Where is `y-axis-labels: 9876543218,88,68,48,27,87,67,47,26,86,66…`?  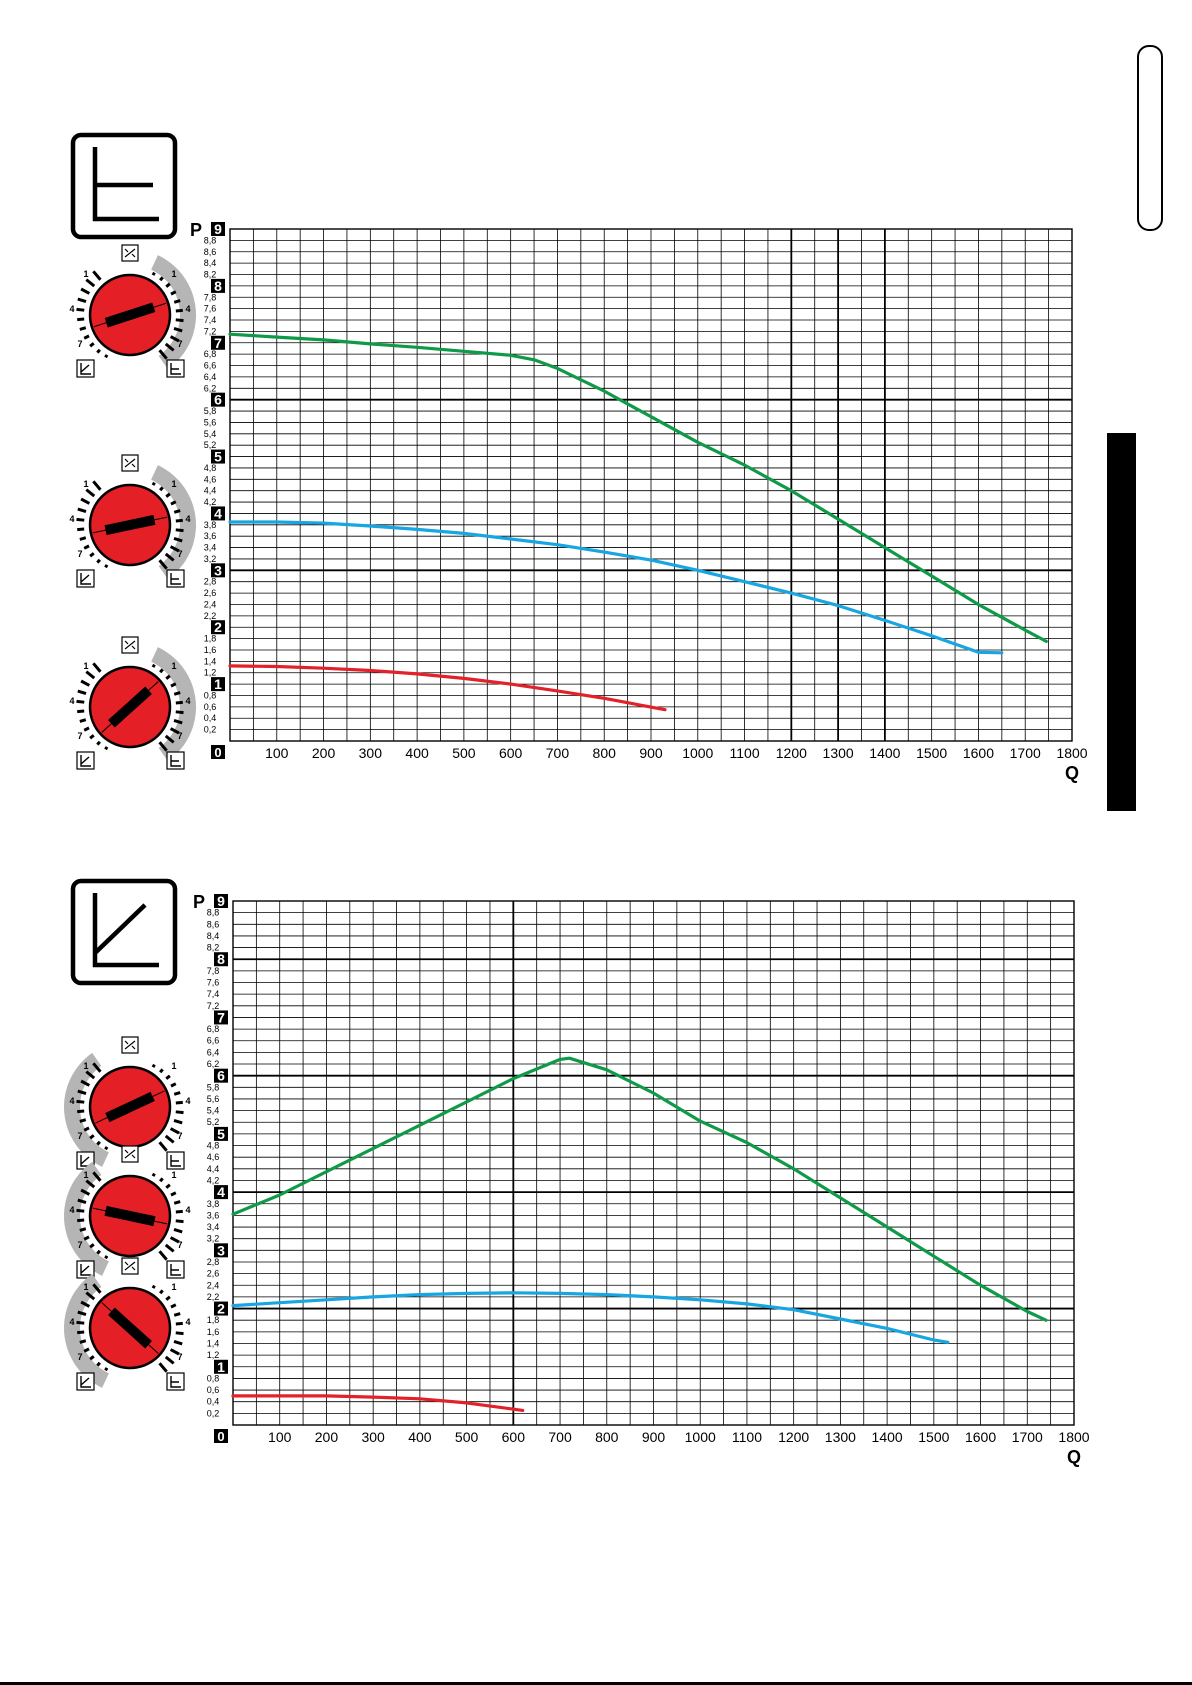
y-axis-labels: 9876543218,88,68,48,27,87,67,47,26,86,66… is located at coordinates (217, 1168).